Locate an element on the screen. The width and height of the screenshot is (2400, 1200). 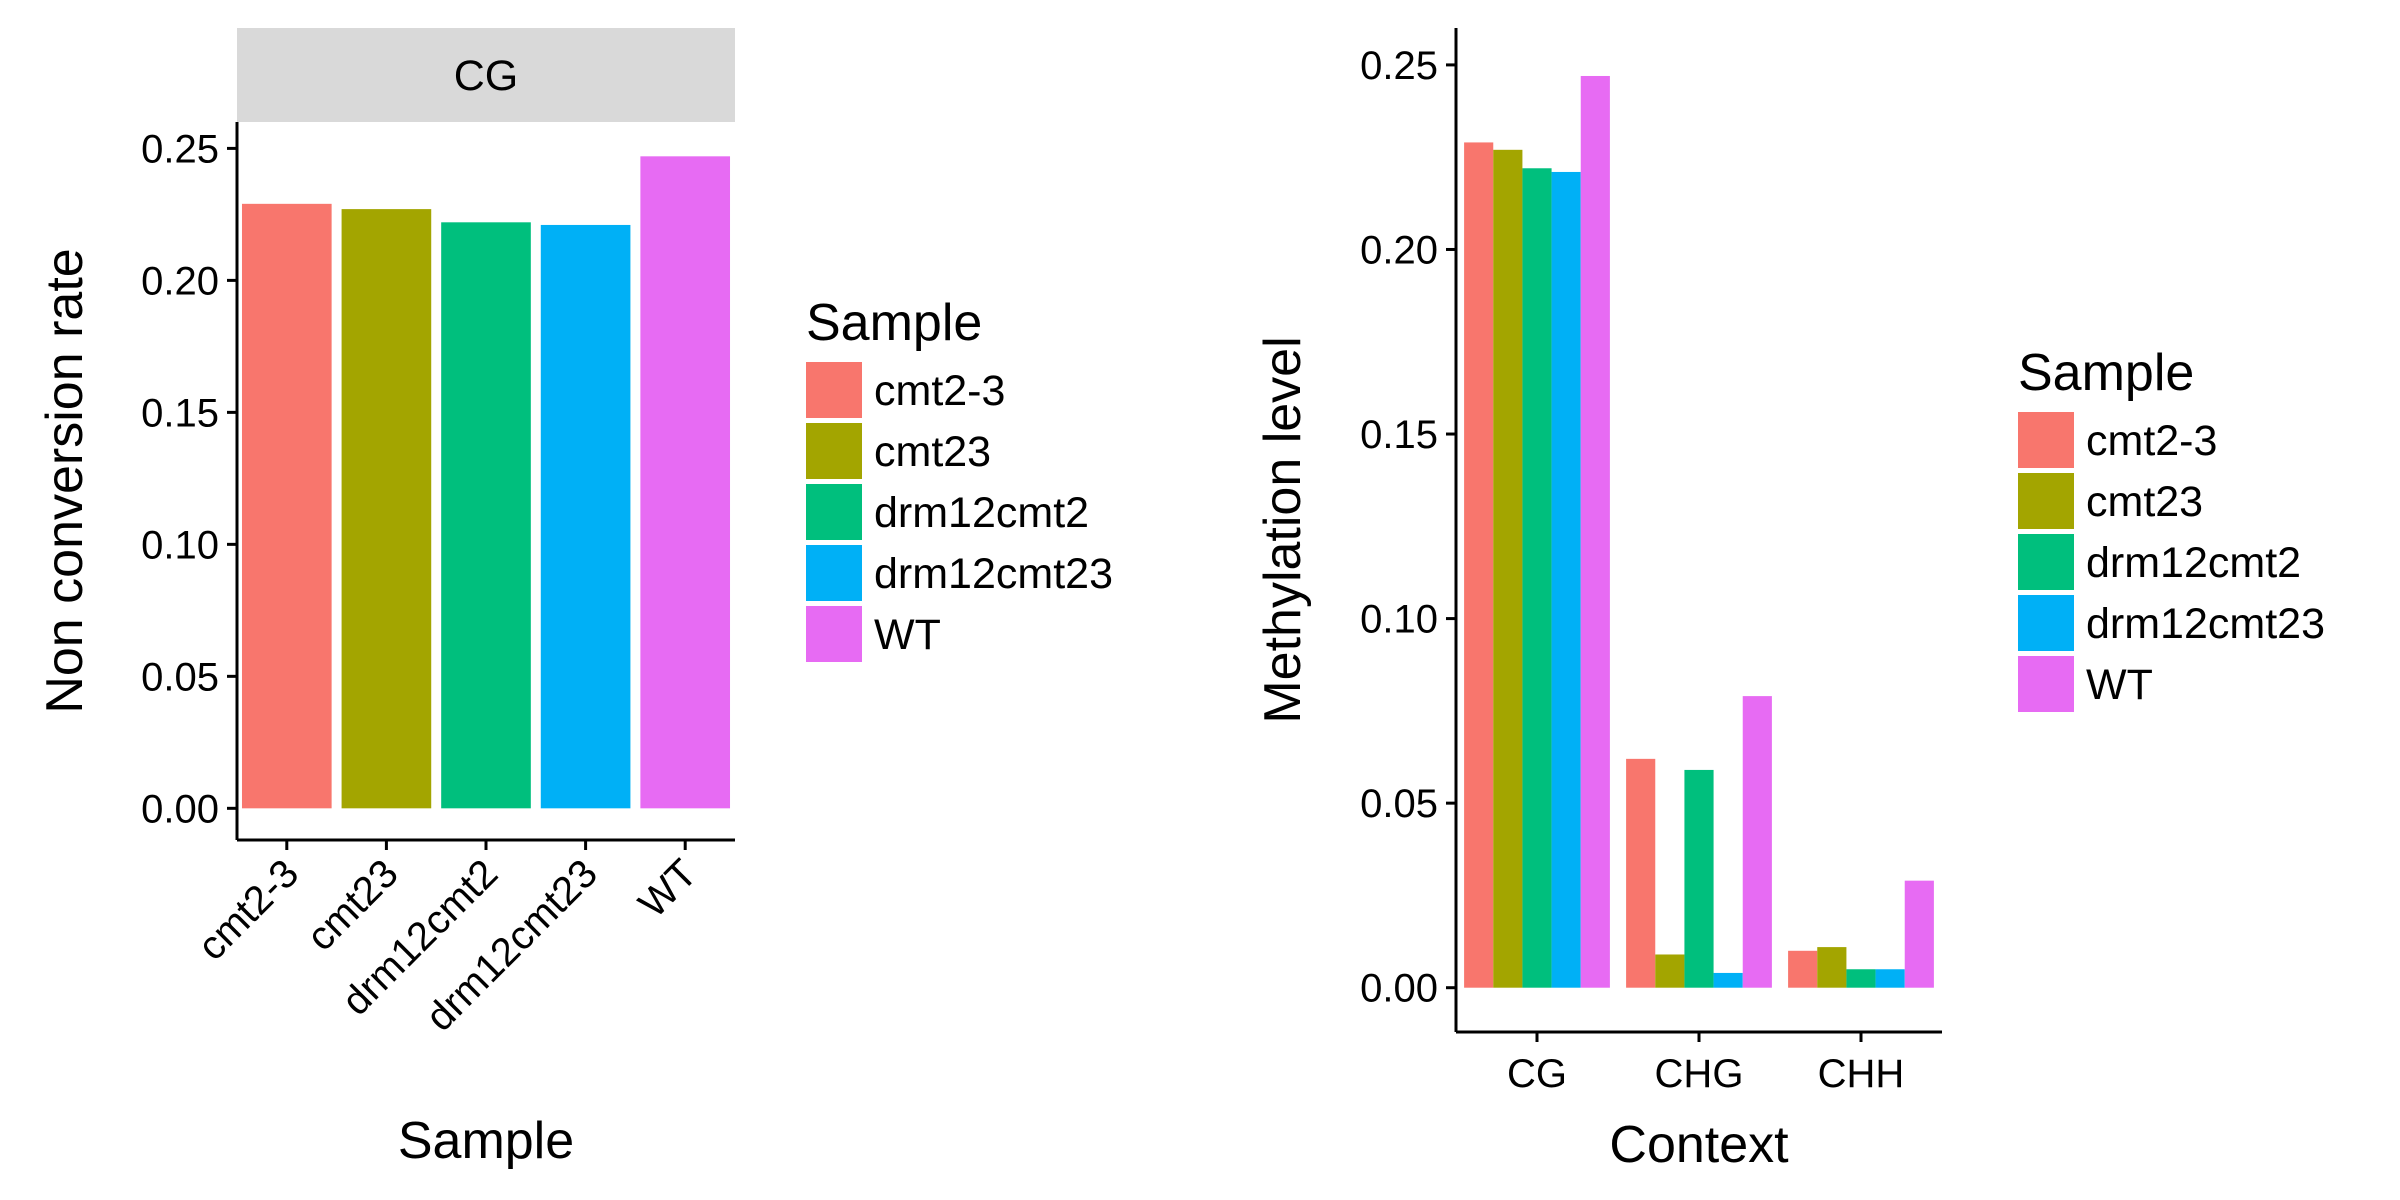
x-tick-label: CG is located at coordinates (1537, 1074).